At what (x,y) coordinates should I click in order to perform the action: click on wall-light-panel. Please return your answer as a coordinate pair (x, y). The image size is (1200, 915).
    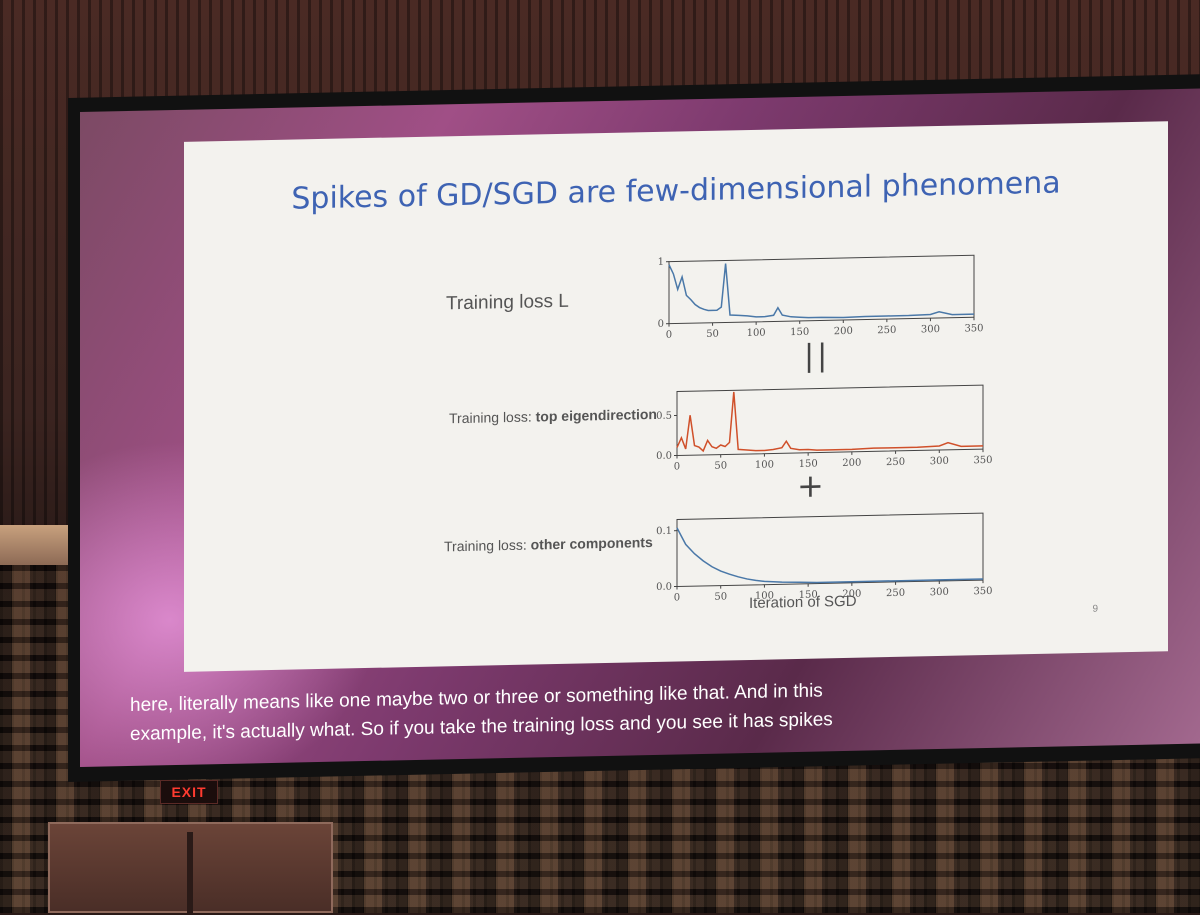
    Looking at the image, I should click on (35, 545).